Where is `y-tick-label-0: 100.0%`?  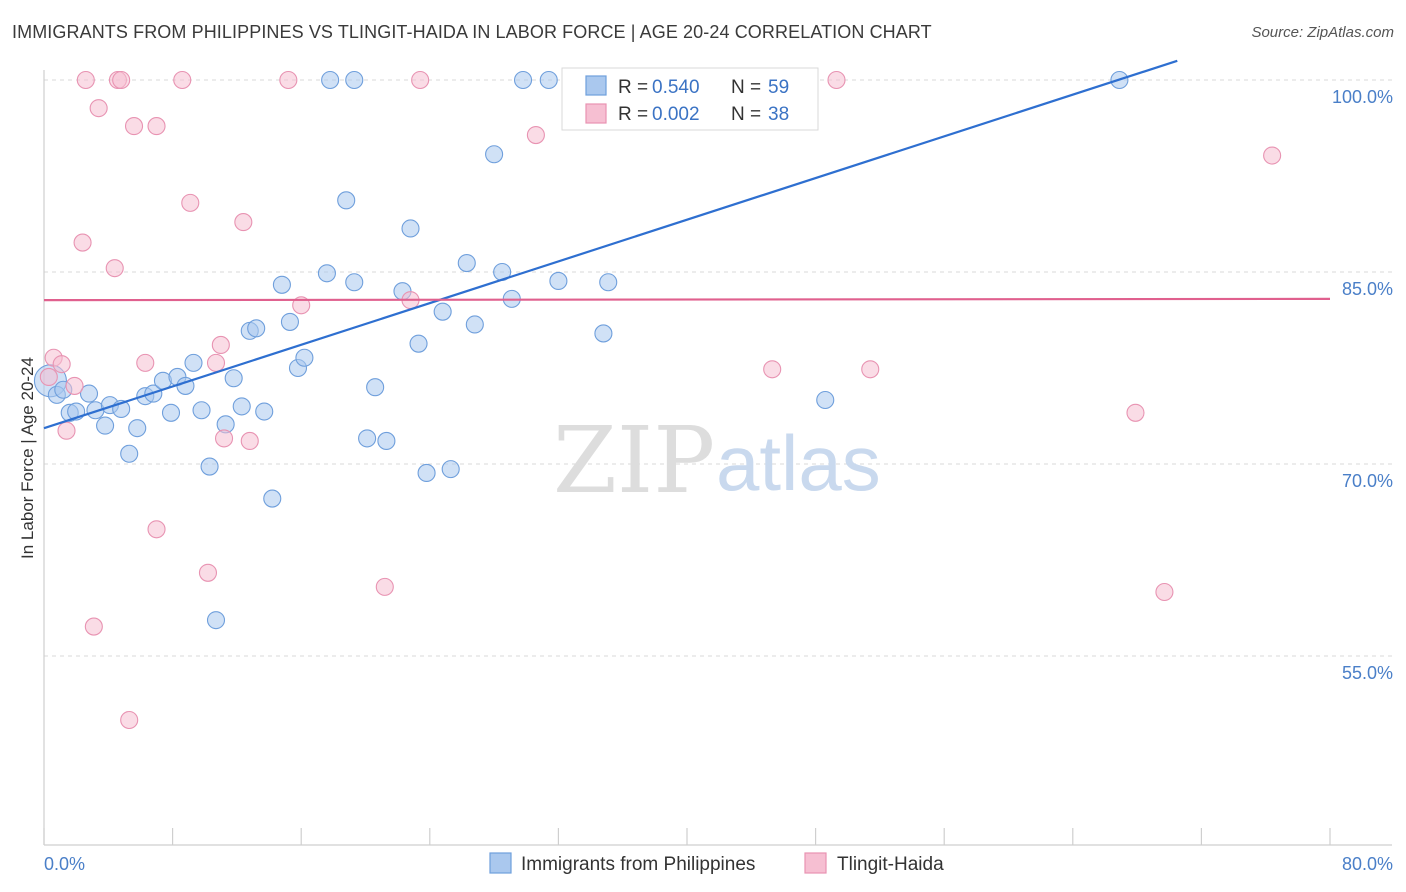
y-tick-label-0: 100.0% is located at coordinates (1362, 97).